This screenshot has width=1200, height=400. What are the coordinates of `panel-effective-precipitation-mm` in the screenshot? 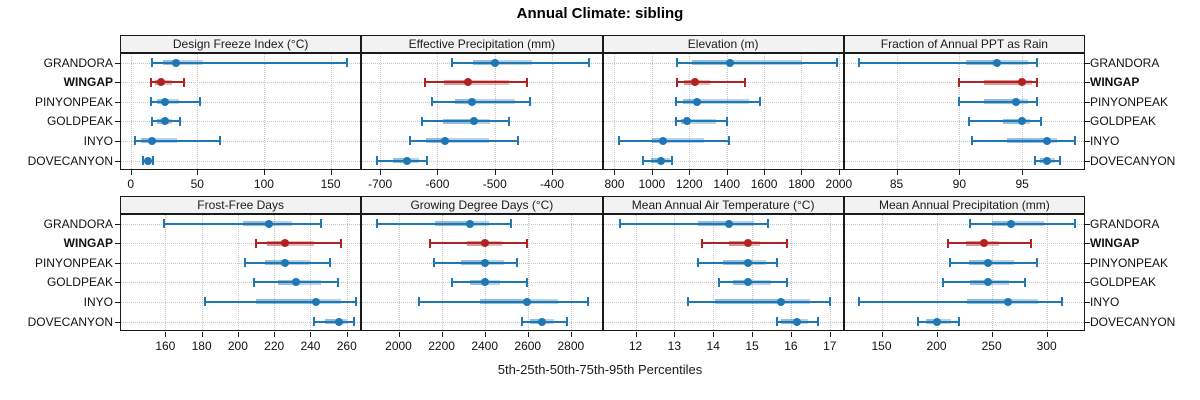 It's located at (482, 111).